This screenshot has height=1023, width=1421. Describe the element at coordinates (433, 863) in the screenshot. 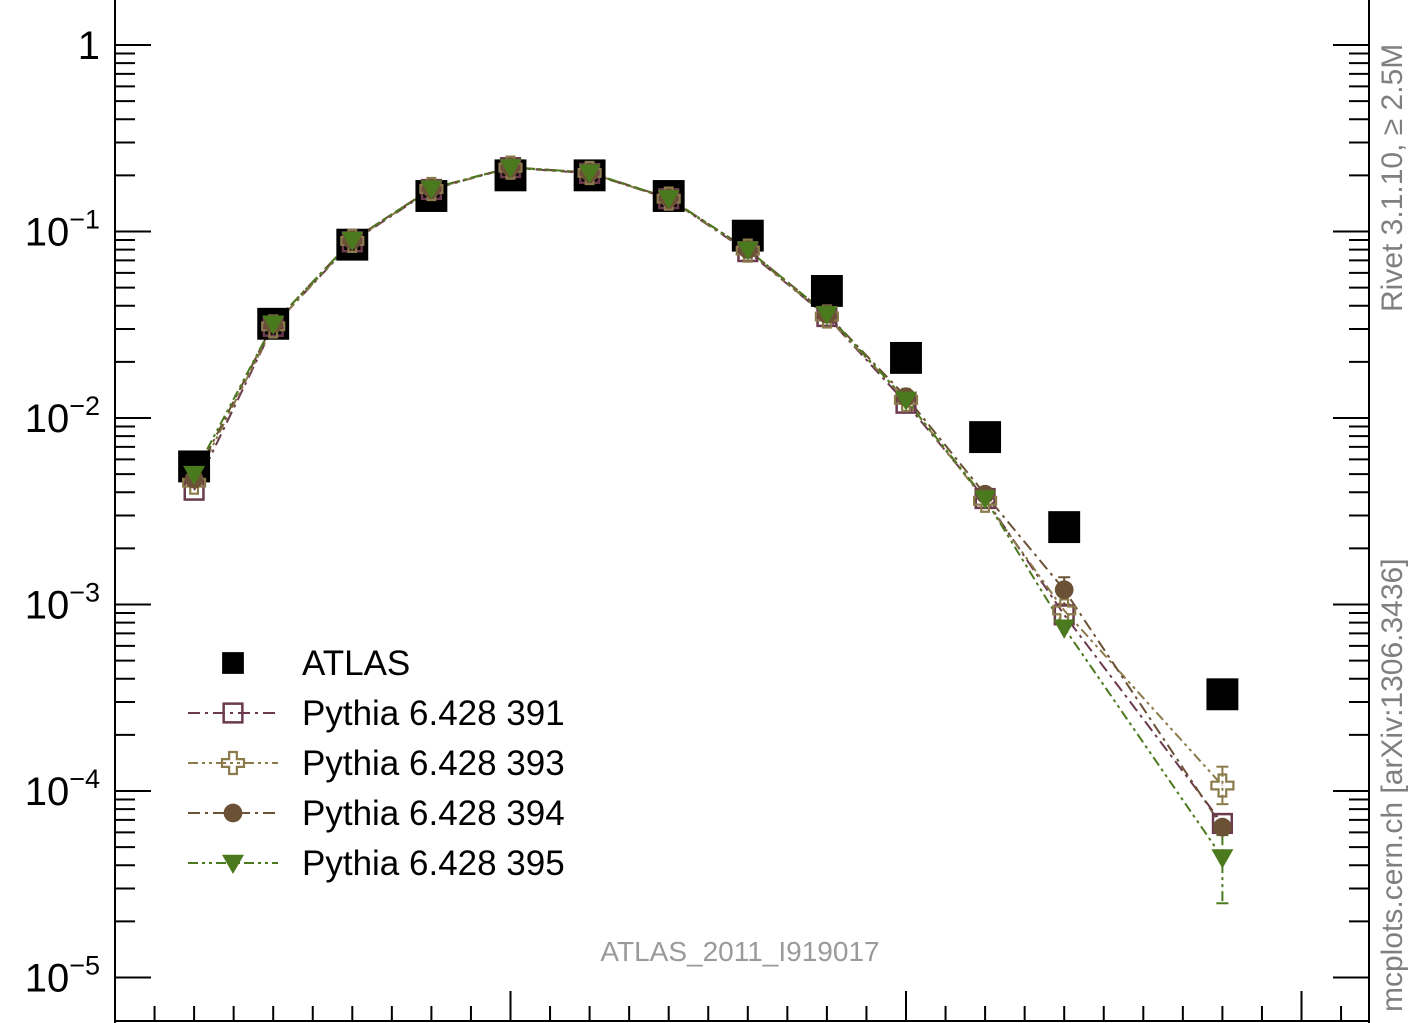

I see `legend-label-4: Pythia 6.428 395` at that location.